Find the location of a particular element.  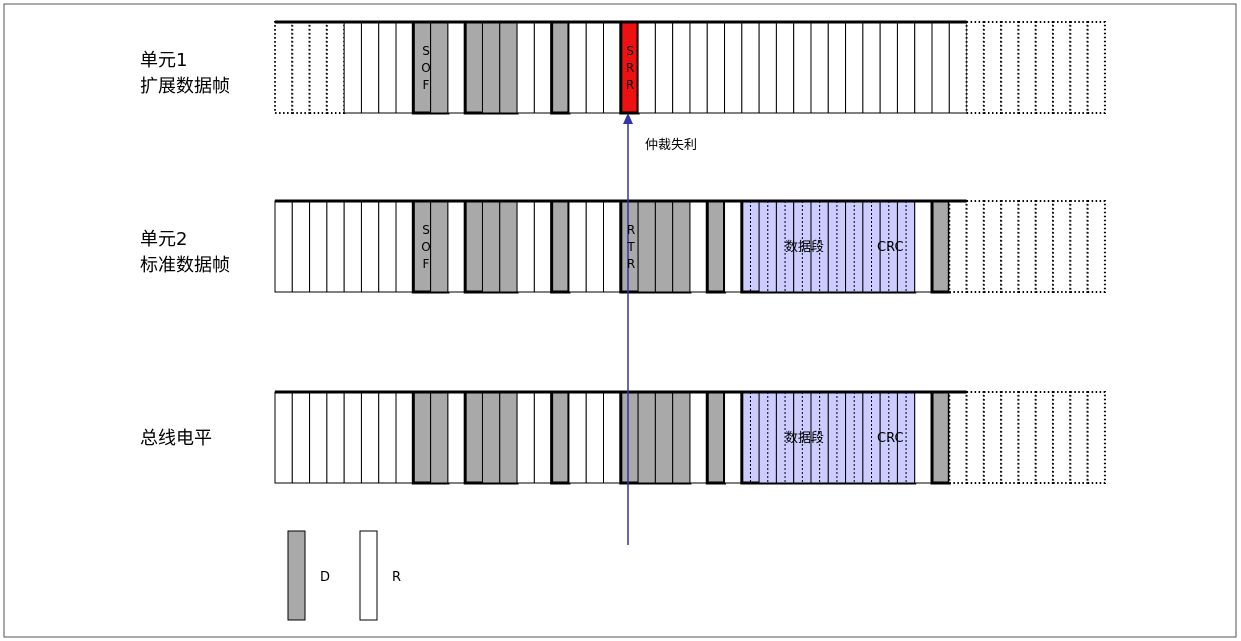

srr-label: SRR is located at coordinates (630, 69).